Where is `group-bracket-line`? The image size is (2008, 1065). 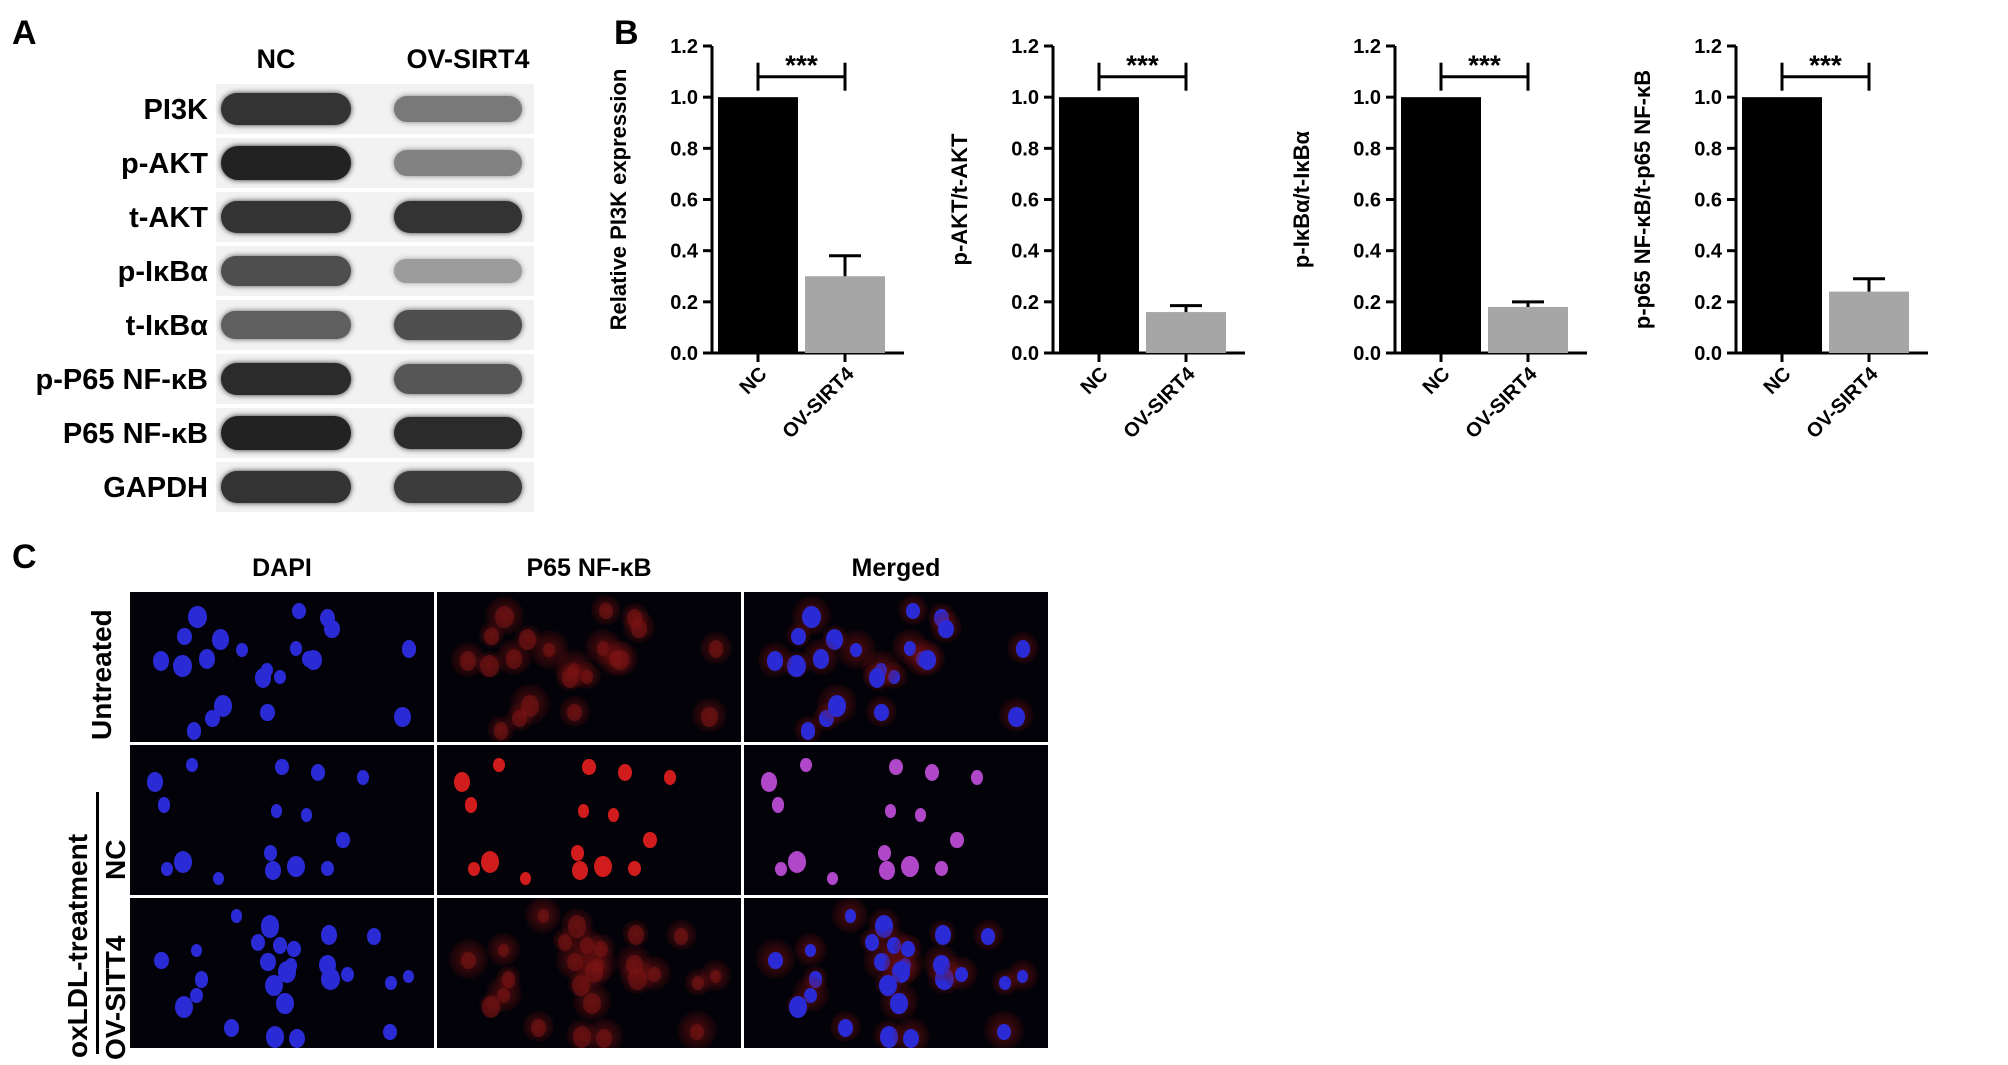
group-bracket-line is located at coordinates (97, 923).